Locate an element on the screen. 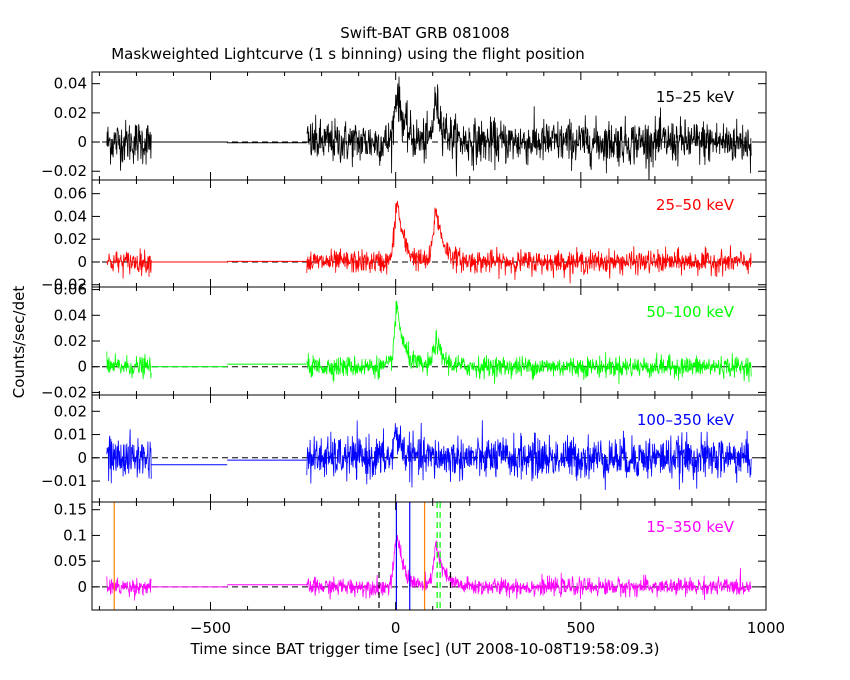 Image resolution: width=850 pixels, height=680 pixels. x-tick-label: 0 is located at coordinates (396, 628).